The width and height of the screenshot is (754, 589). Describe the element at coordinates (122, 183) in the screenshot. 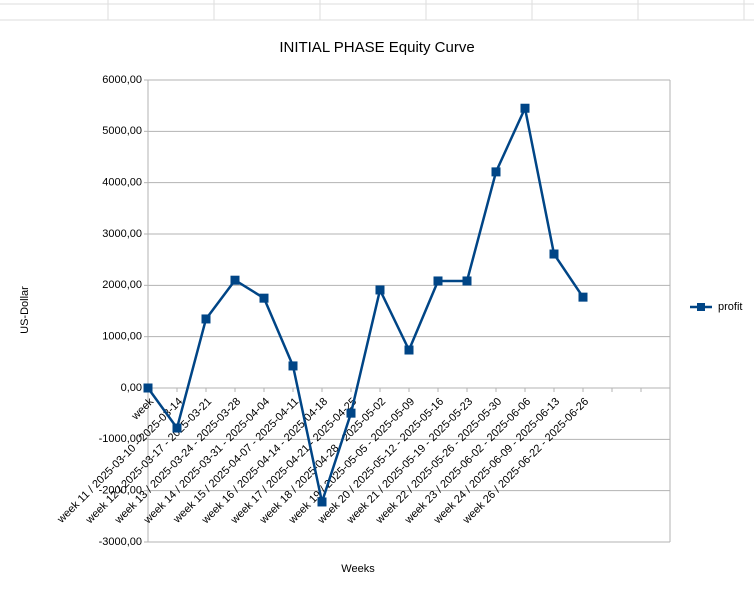

I see `y-tick-label: 4000,00` at that location.